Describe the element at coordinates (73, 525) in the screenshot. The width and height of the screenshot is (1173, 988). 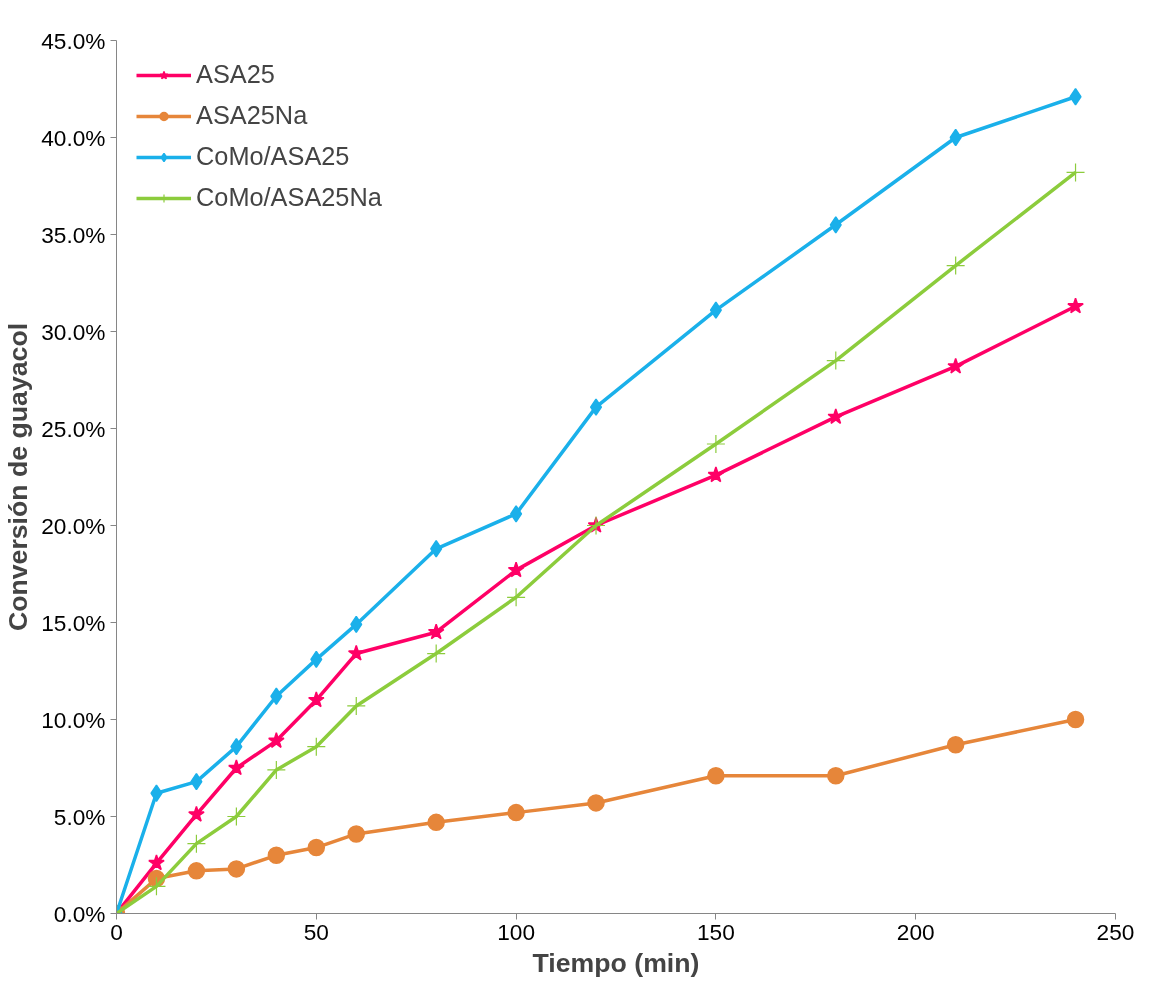
I see `y-tick-label: 20.0%` at that location.